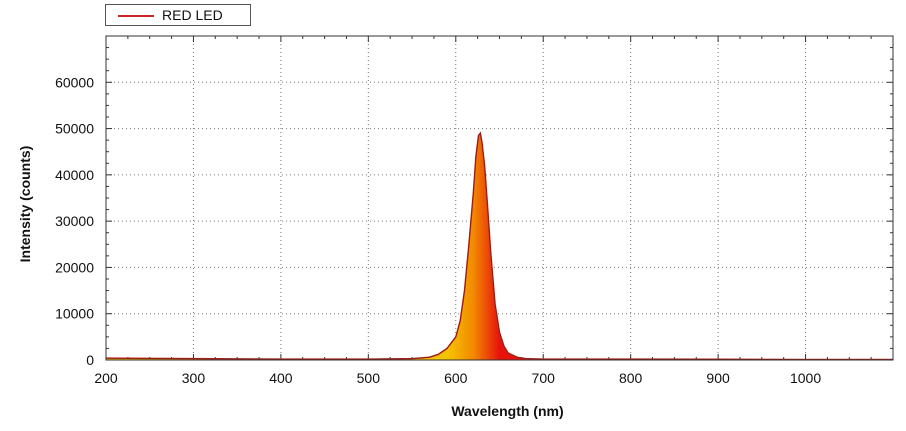 This screenshot has width=906, height=431. I want to click on y-tick-label: 20000, so click(74, 267).